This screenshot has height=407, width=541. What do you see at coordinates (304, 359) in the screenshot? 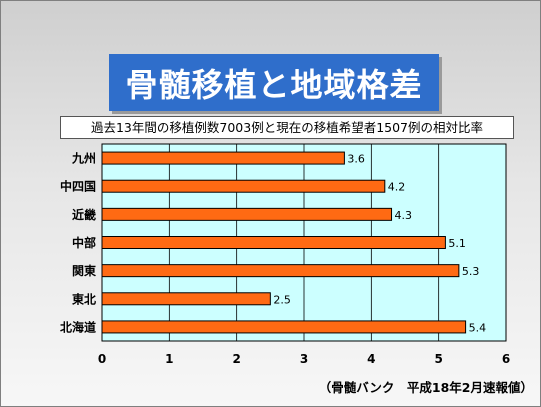
I see `x-tick-label: 3` at bounding box center [304, 359].